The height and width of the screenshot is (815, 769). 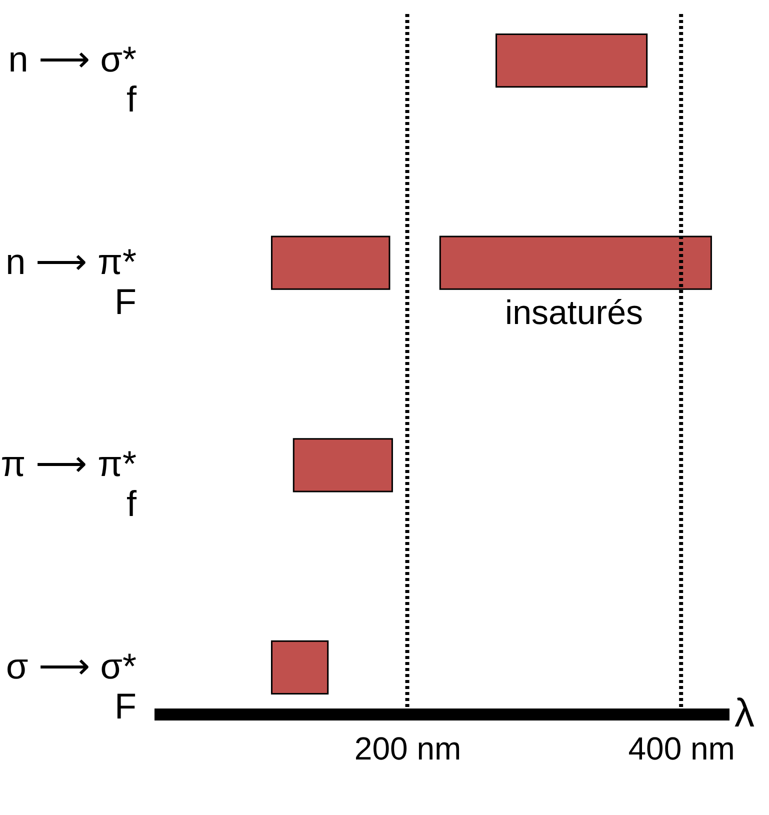 What do you see at coordinates (744, 714) in the screenshot?
I see `x-axis-title: λ` at bounding box center [744, 714].